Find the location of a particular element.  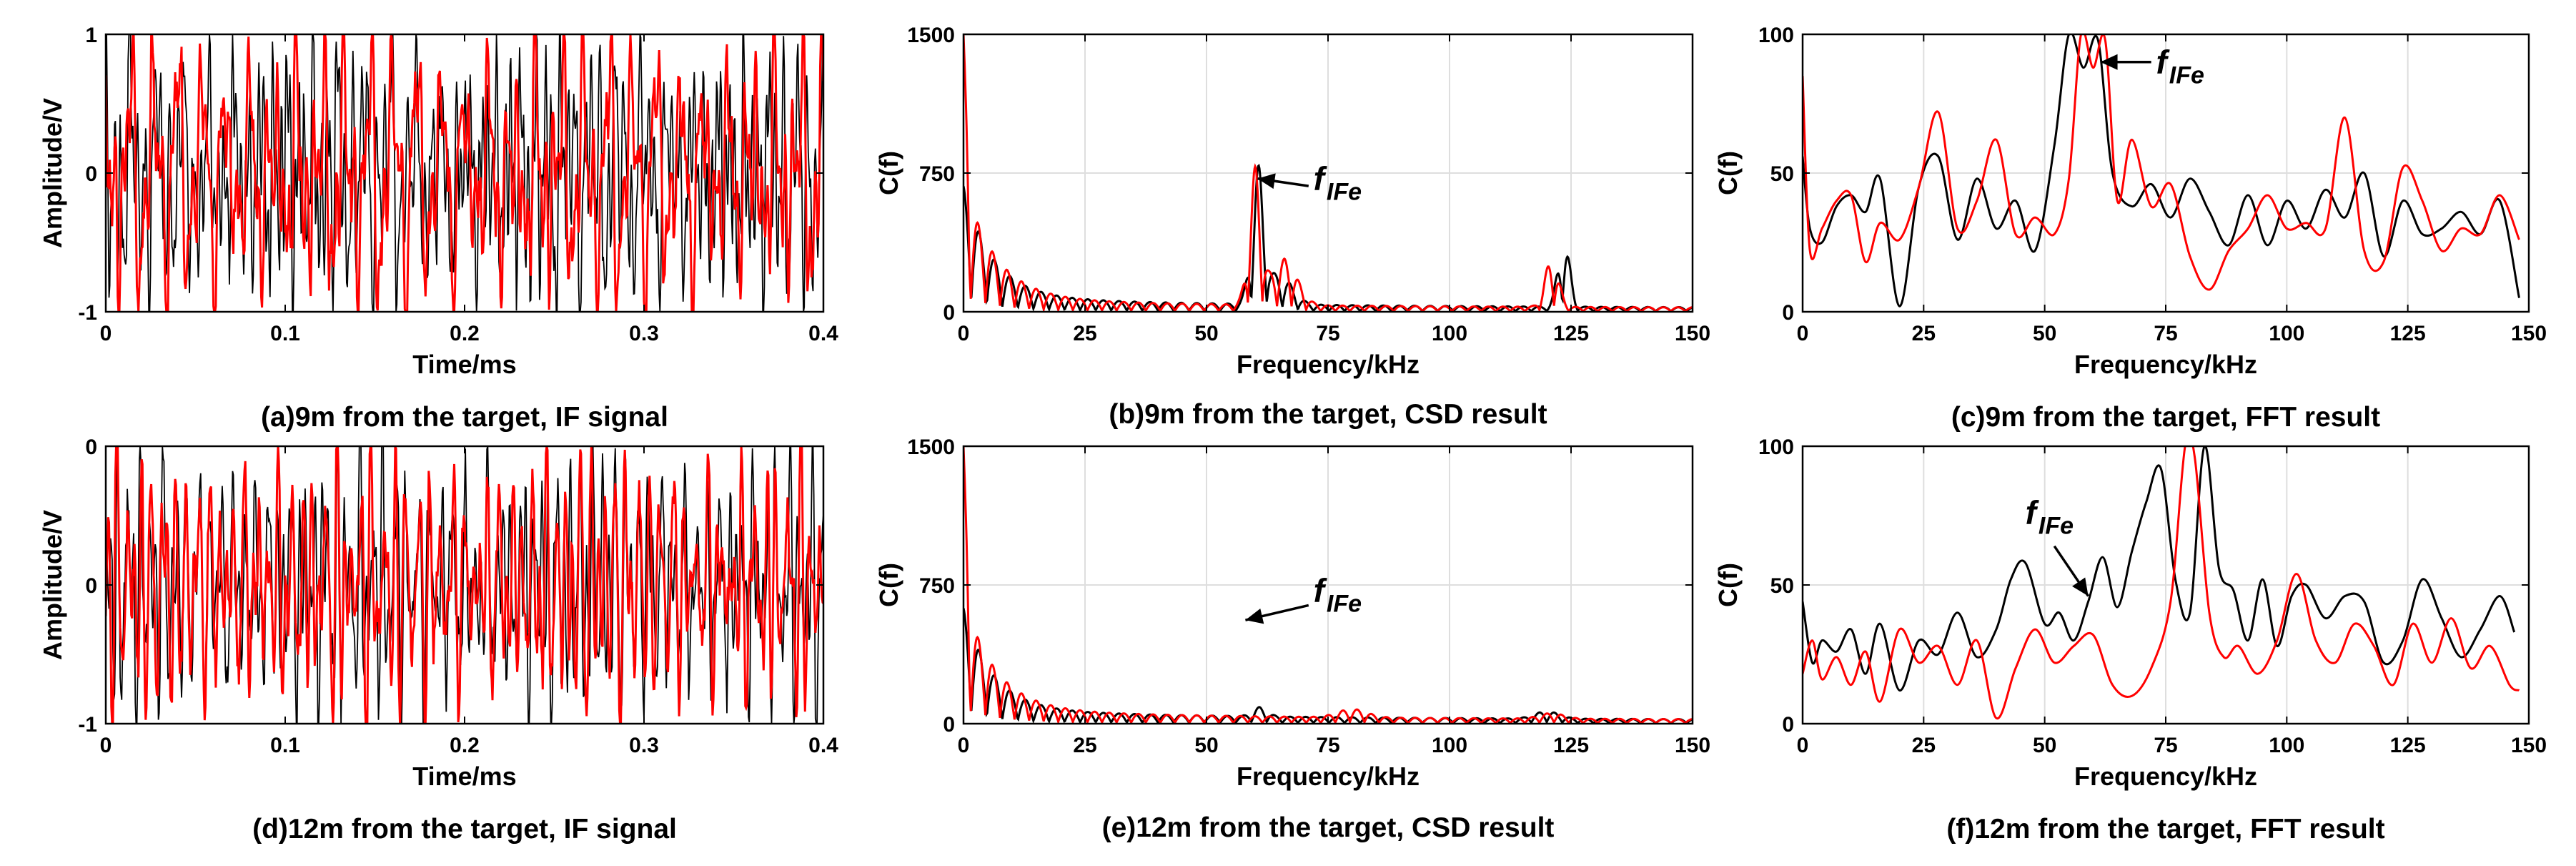

panel-caption: (c)9m from the target, FFT result is located at coordinates (2165, 418).